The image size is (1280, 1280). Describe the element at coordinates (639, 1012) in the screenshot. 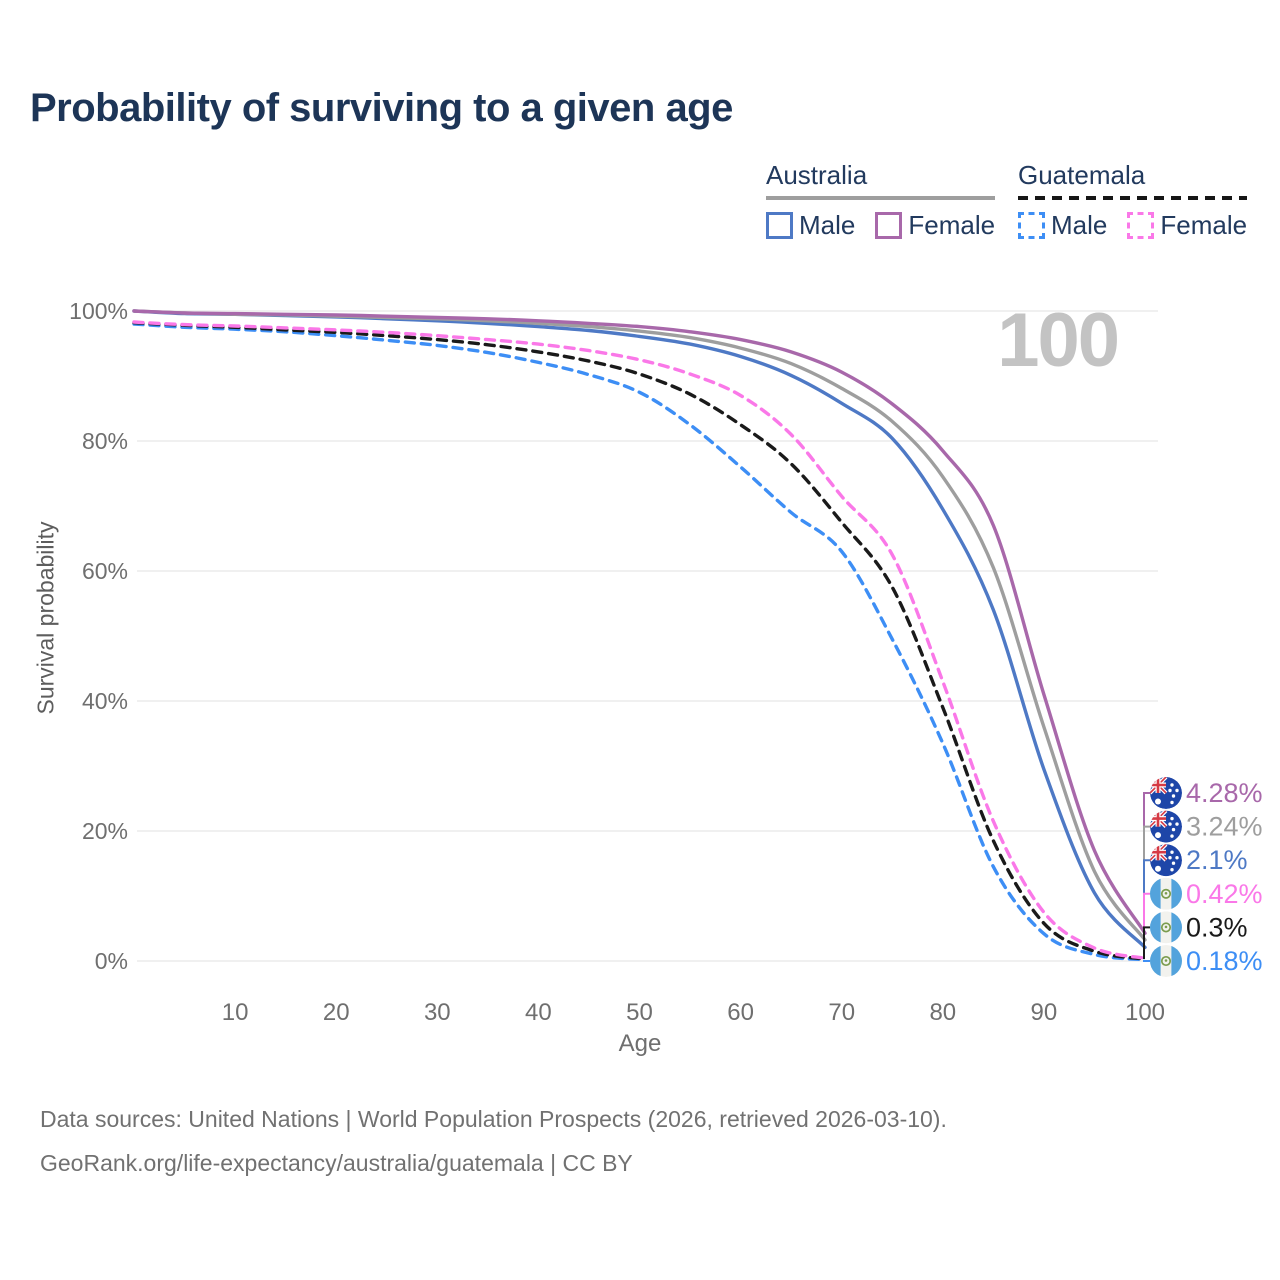

I see `x-tick-label: 50` at that location.